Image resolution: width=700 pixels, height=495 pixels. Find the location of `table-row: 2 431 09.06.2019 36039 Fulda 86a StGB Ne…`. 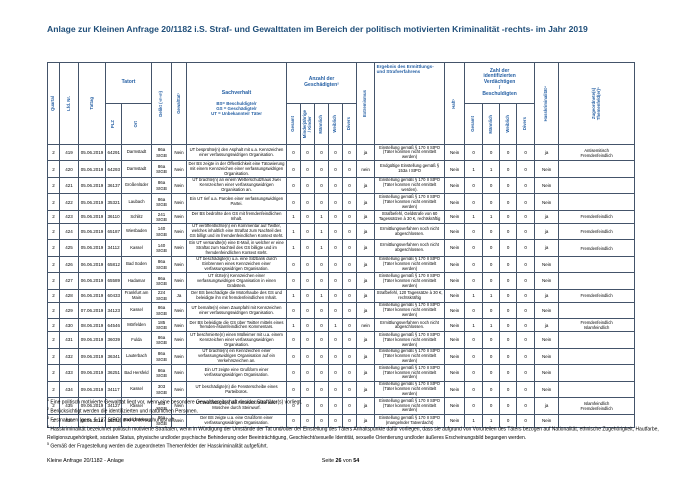

table-row: 2 431 09.06.2019 36039 Fulda 86a StGB Ne… is located at coordinates (341, 340).